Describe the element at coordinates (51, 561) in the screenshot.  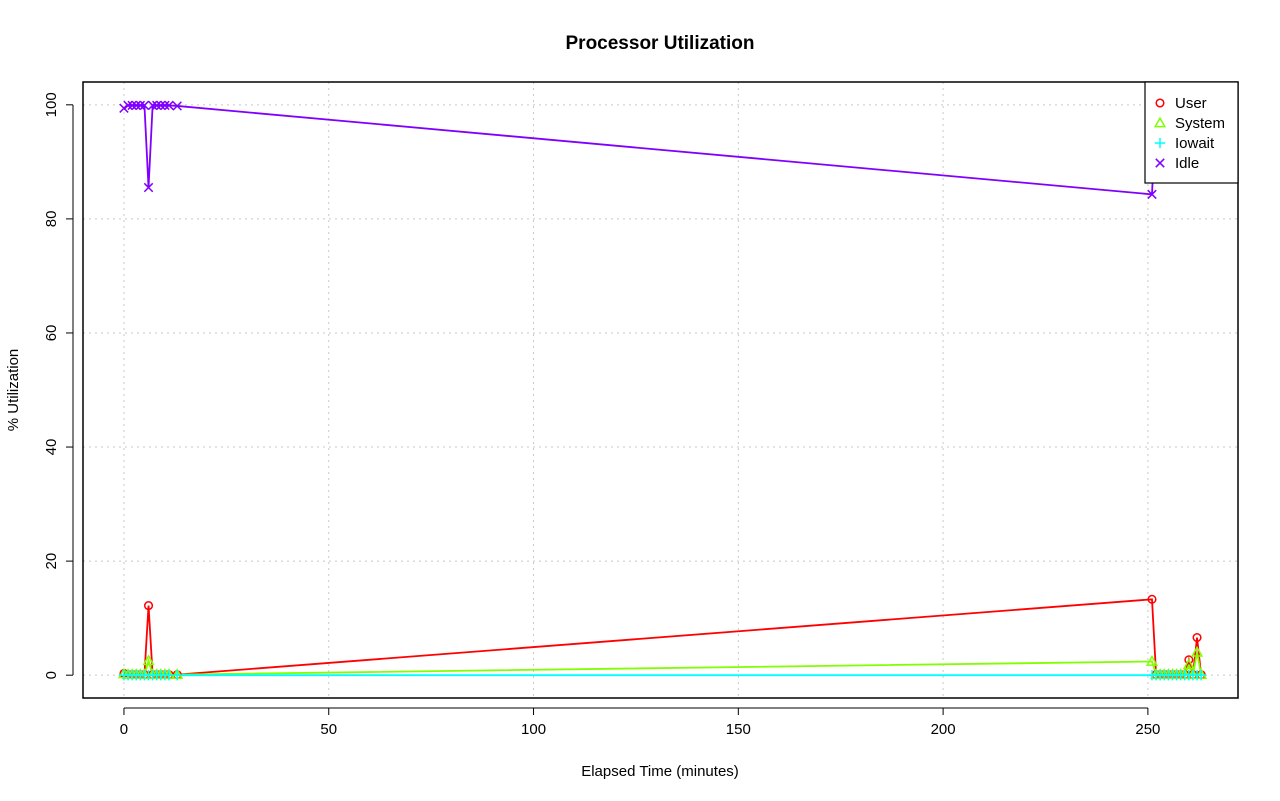
I see `y-tick-label-1: 20` at that location.